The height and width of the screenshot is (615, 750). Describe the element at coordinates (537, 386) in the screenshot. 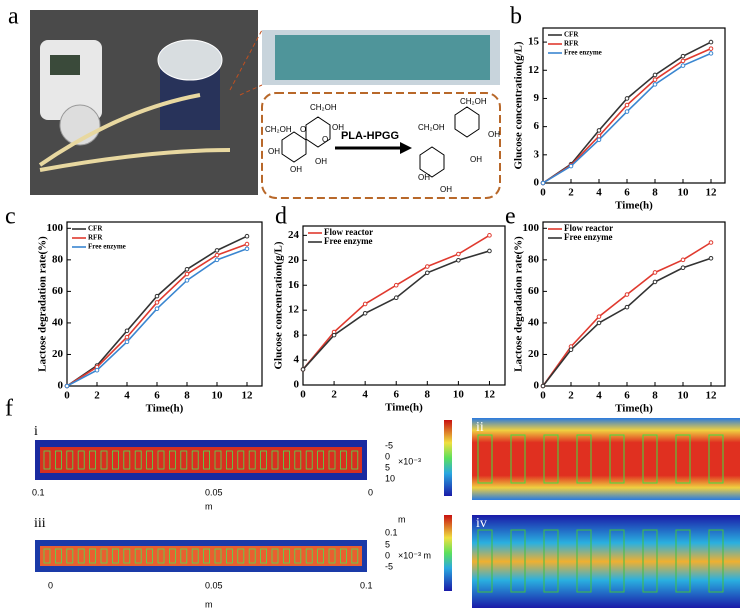

I see `y-tick-label: 0` at that location.